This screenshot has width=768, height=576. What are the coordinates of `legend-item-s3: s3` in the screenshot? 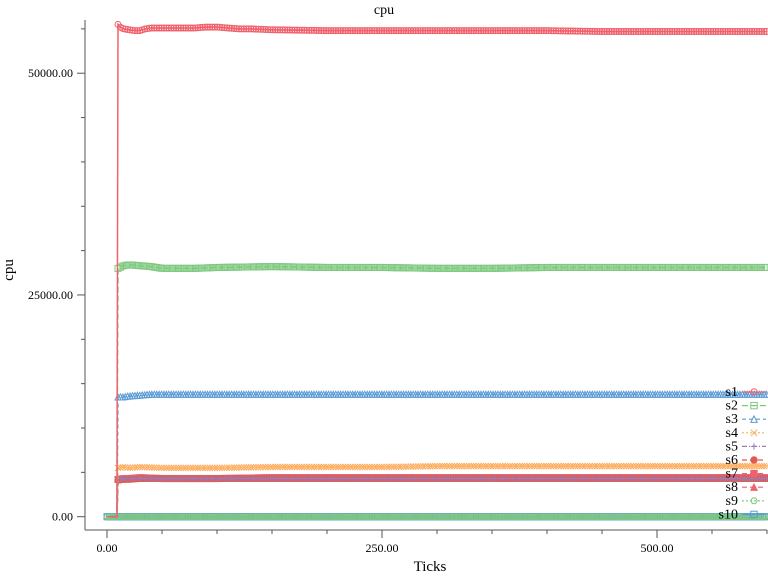 It's located at (746, 419).